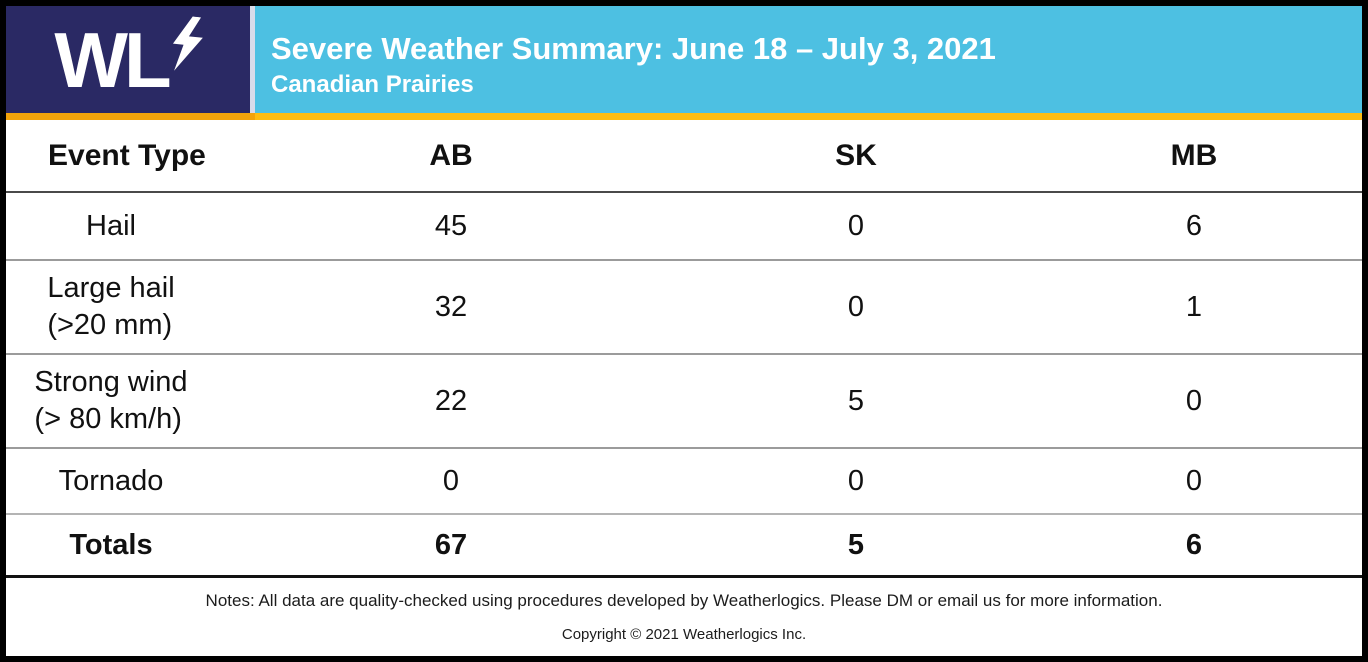 Image resolution: width=1368 pixels, height=662 pixels. What do you see at coordinates (684, 306) in the screenshot?
I see `table-row: Large hail (>20 mm) 32 0 1` at bounding box center [684, 306].